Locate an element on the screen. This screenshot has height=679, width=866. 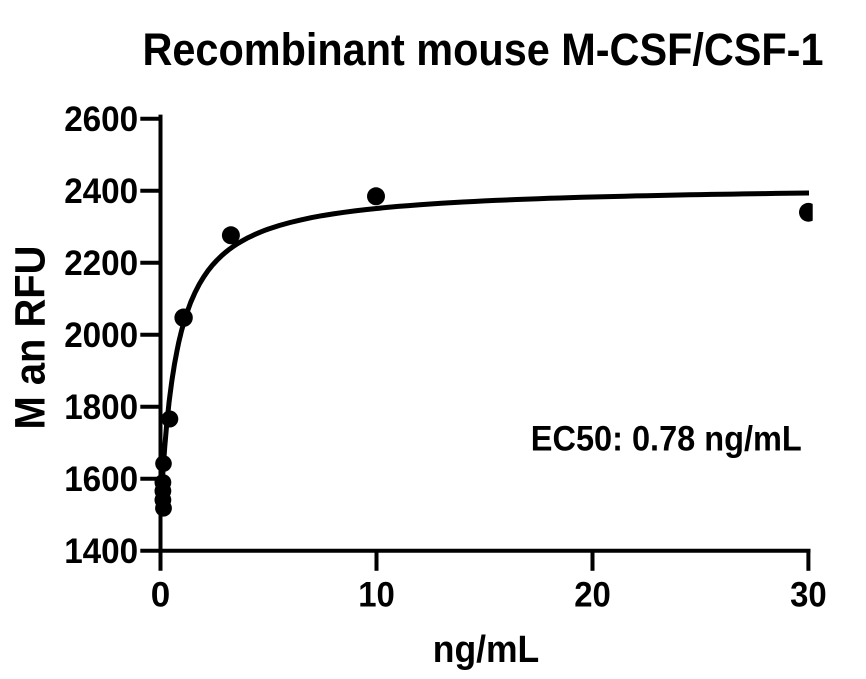
svg-text: 2400 is located at coordinates (101, 191).